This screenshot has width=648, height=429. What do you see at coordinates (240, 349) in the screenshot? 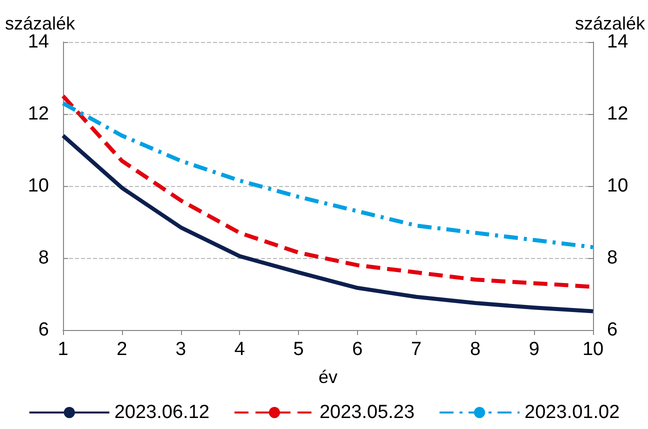
I see `x-tick-label: 4` at bounding box center [240, 349].